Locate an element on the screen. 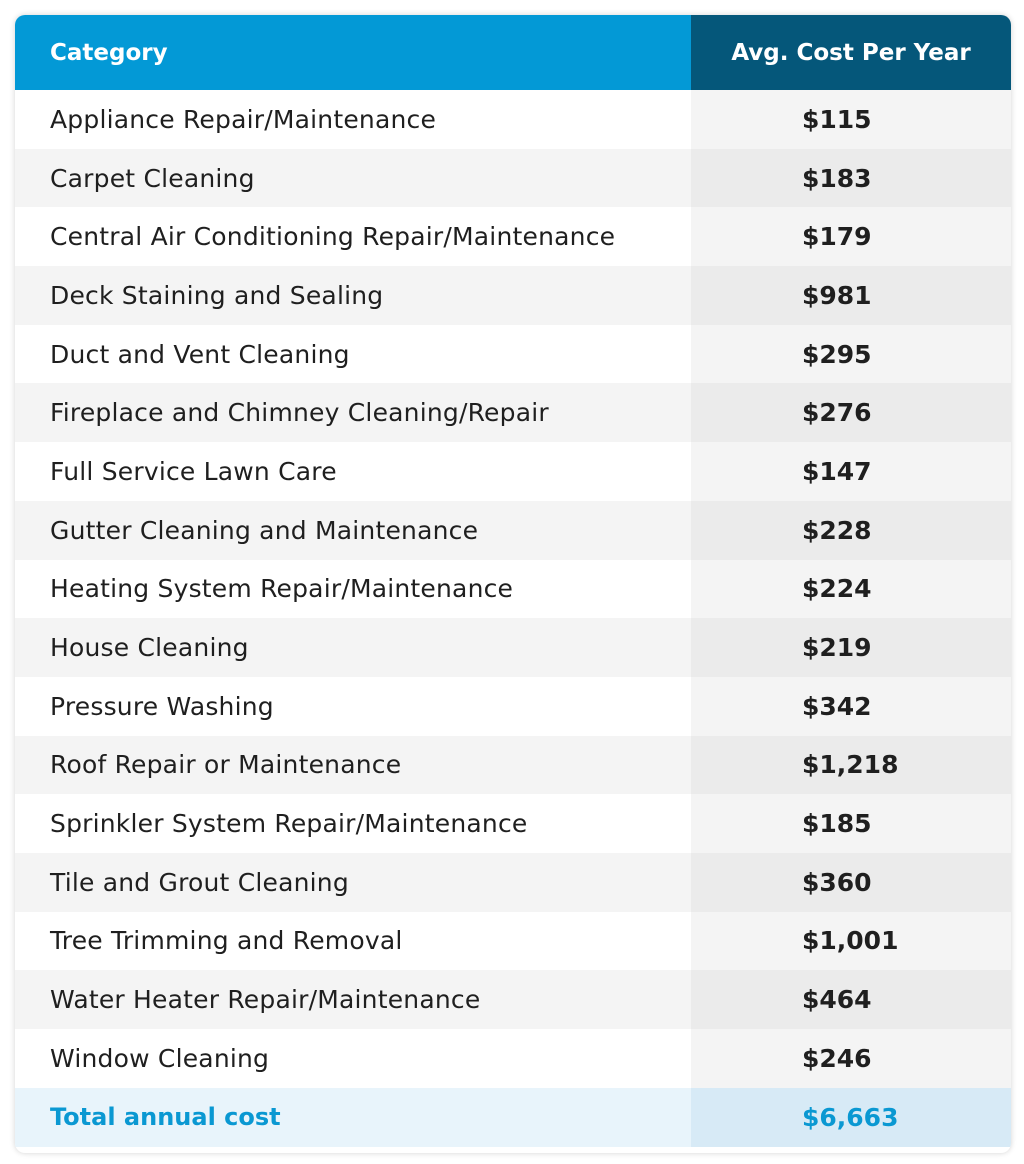 Image resolution: width=1024 pixels, height=1164 pixels. category-cell: Window Cleaning is located at coordinates (353, 1058).